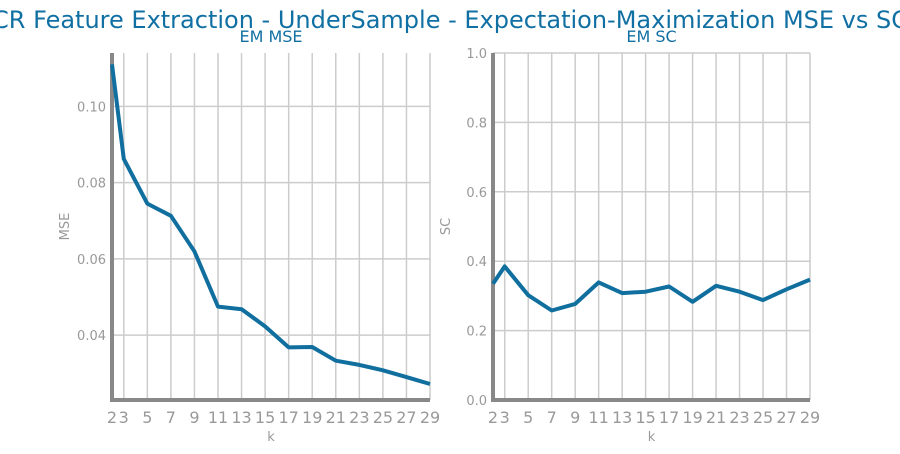 The width and height of the screenshot is (900, 454). Describe the element at coordinates (359, 417) in the screenshot. I see `mse-x-tick-label: 23` at that location.